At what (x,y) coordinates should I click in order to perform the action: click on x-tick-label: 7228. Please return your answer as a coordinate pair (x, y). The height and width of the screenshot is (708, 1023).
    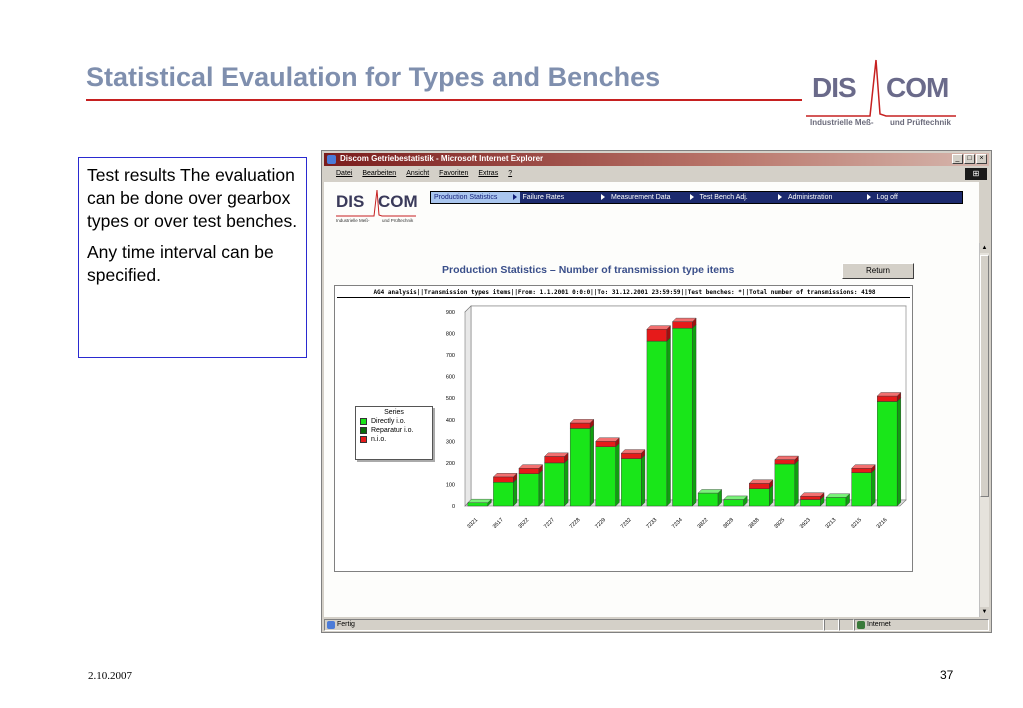
    Looking at the image, I should click on (575, 523).